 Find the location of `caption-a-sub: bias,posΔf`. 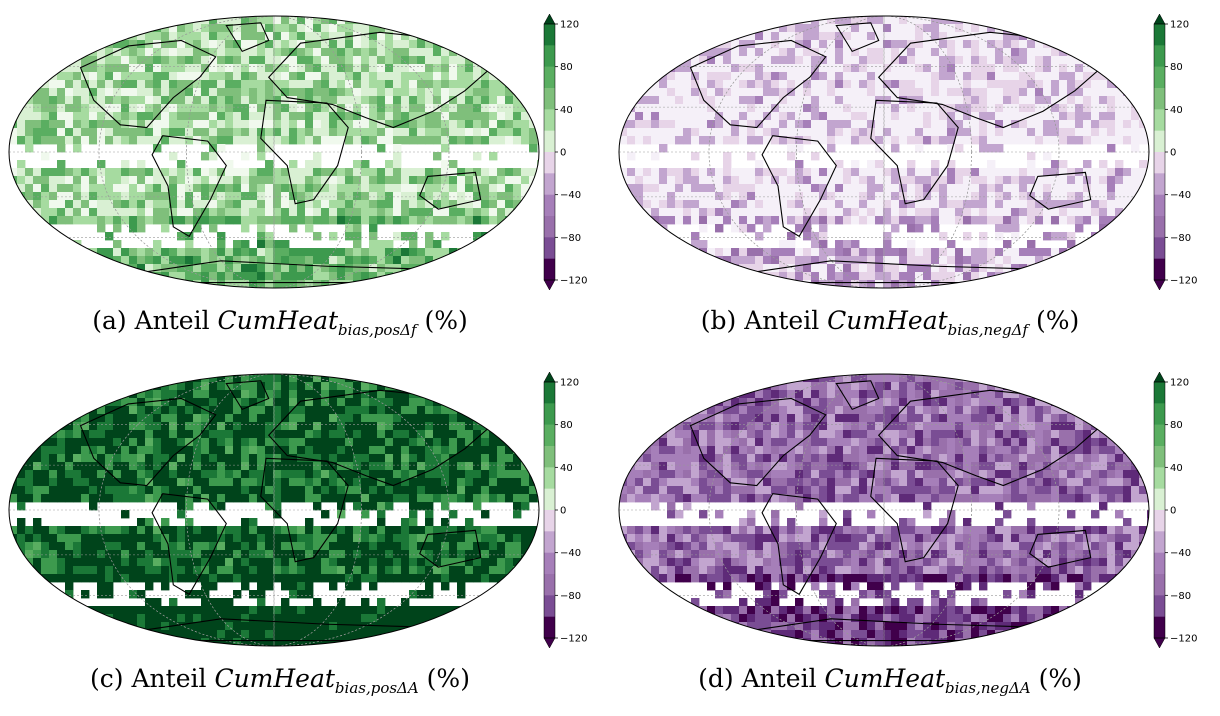

caption-a-sub: bias,posΔf is located at coordinates (377, 330).